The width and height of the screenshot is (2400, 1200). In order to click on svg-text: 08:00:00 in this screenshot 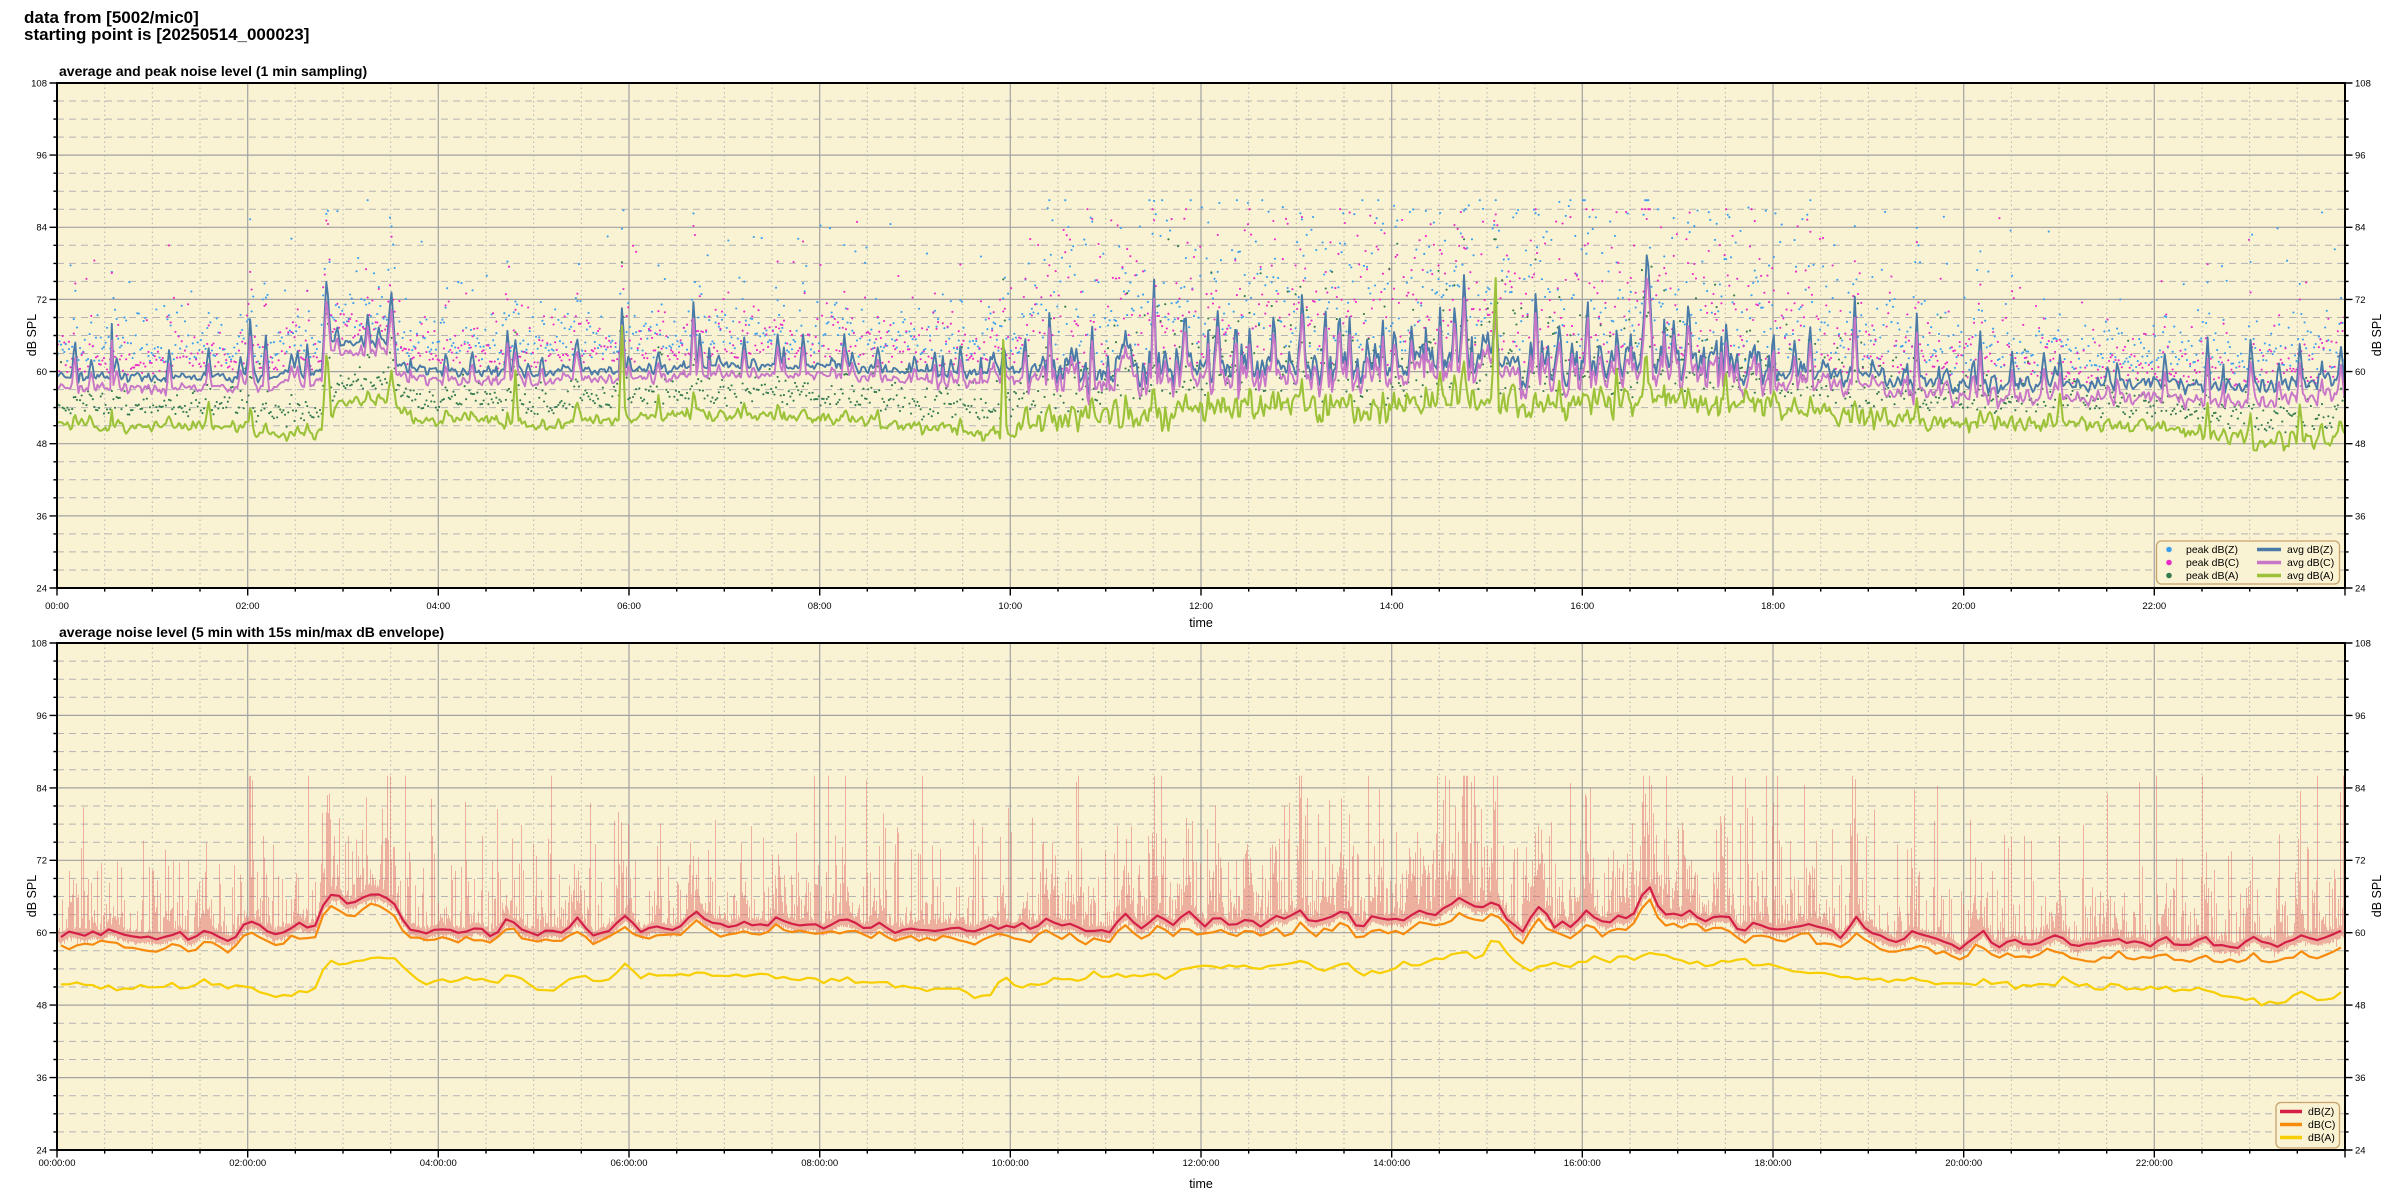, I will do `click(819, 1163)`.